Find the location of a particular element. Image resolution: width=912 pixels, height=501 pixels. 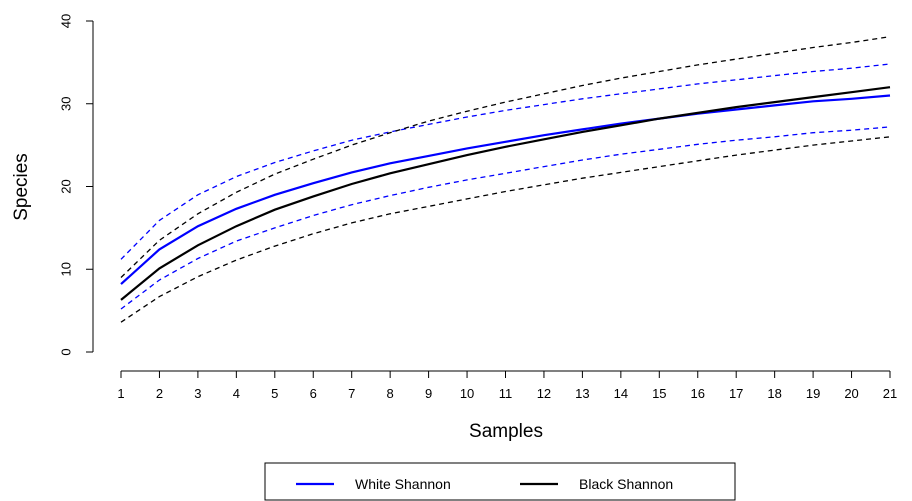

x-tick-label: 1 is located at coordinates (120, 393).